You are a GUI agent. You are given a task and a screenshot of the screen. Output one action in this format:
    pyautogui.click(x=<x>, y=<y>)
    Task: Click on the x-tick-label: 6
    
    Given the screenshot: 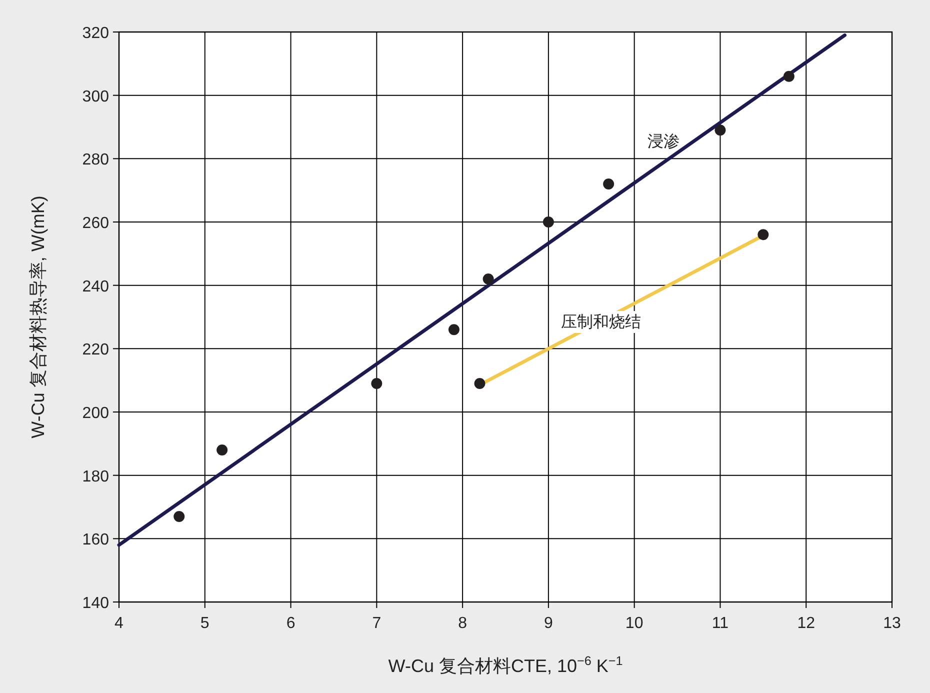 What is the action you would take?
    pyautogui.click(x=291, y=623)
    